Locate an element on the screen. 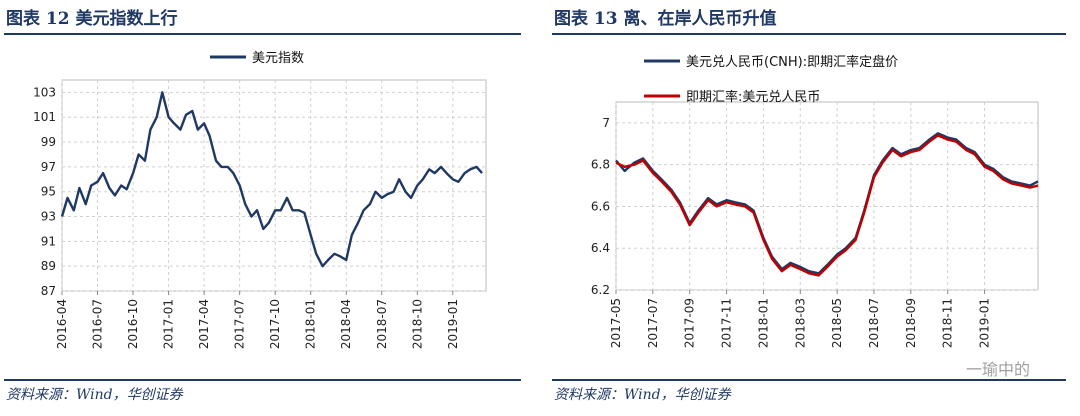 This screenshot has width=1080, height=416. y-tick-label: 93 is located at coordinates (48, 217).